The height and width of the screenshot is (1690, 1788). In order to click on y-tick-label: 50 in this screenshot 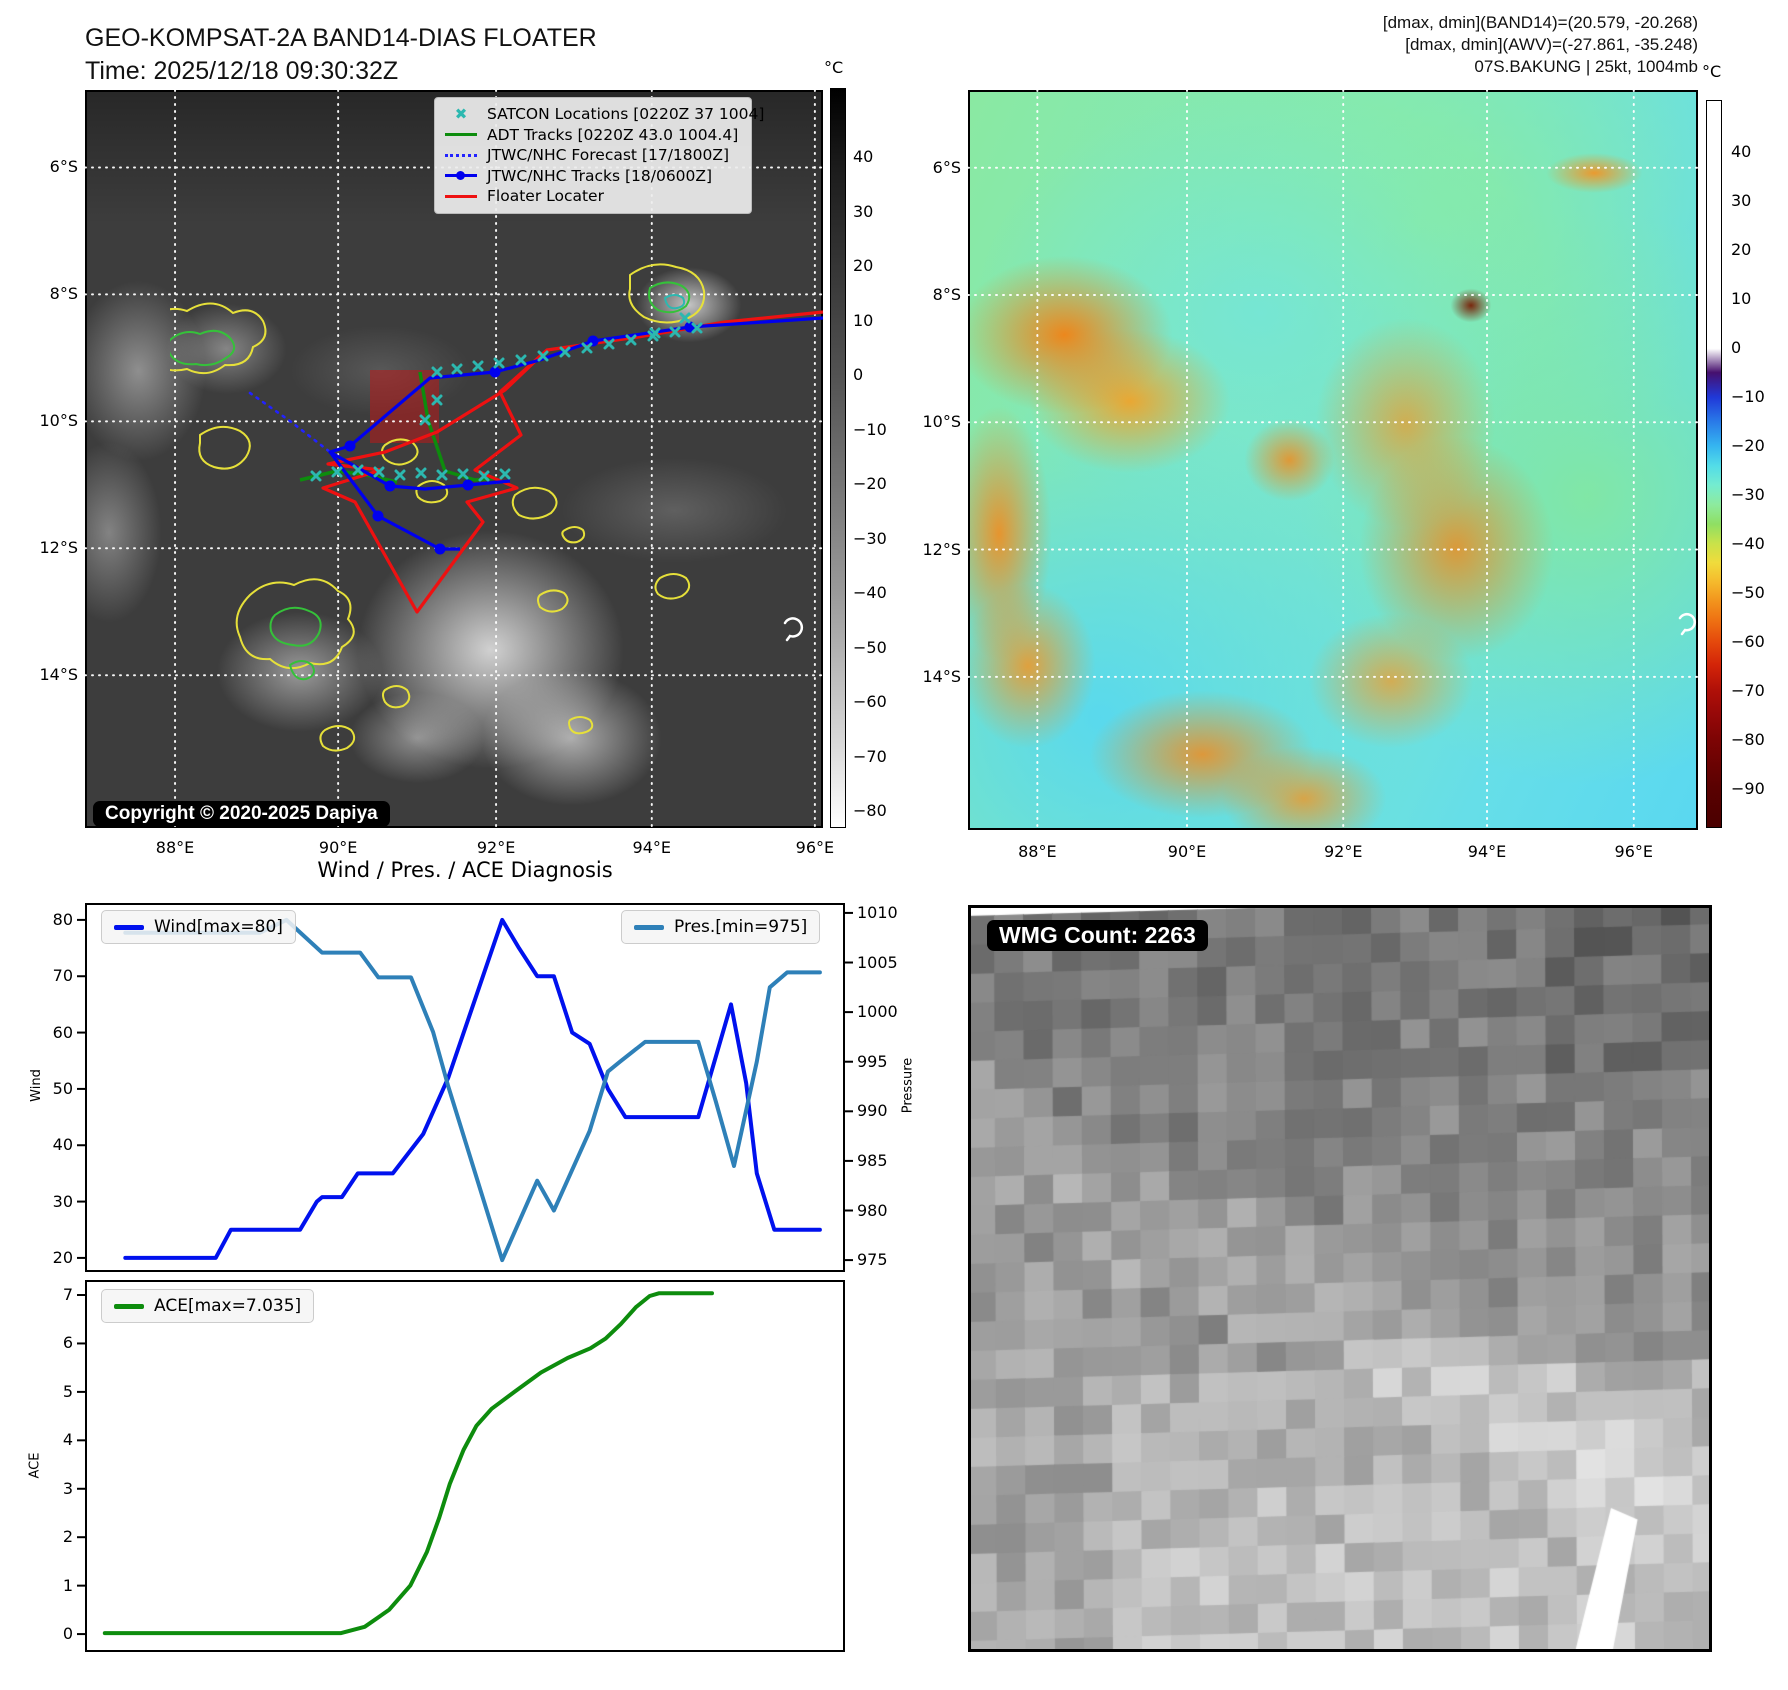, I will do `click(62, 1088)`.